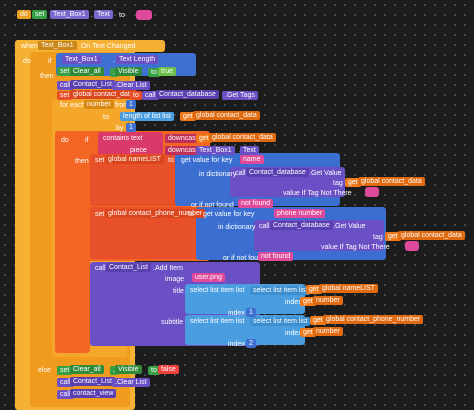  What do you see at coordinates (240, 95) in the screenshot?
I see `block-label: .Get Tags` at bounding box center [240, 95].